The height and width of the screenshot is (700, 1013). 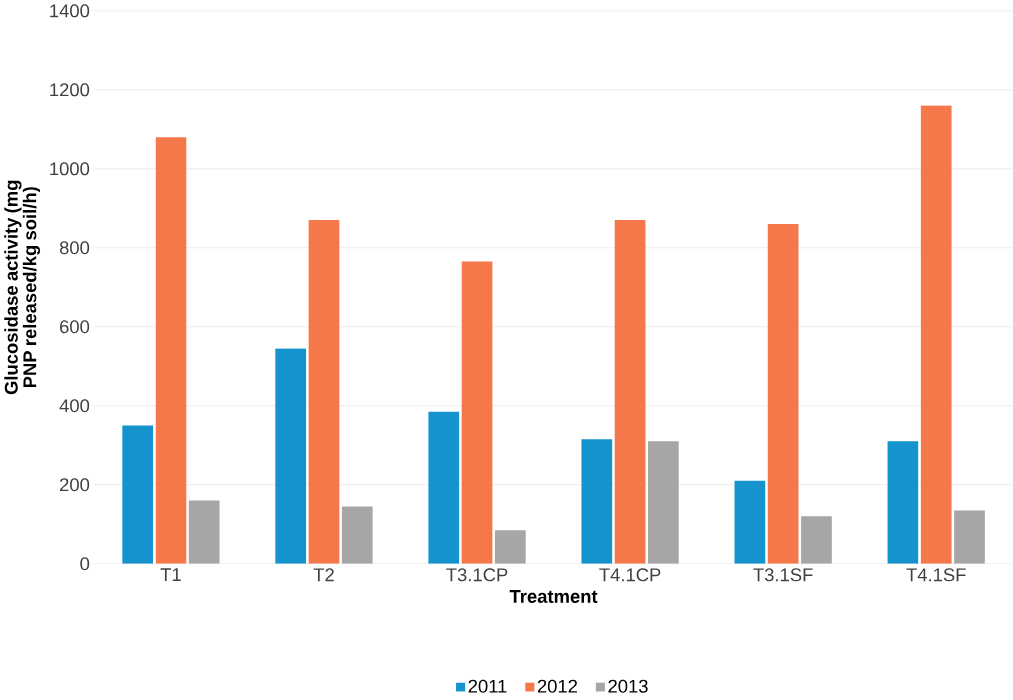 I want to click on x-tick-label: T3.1CP, so click(x=477, y=575).